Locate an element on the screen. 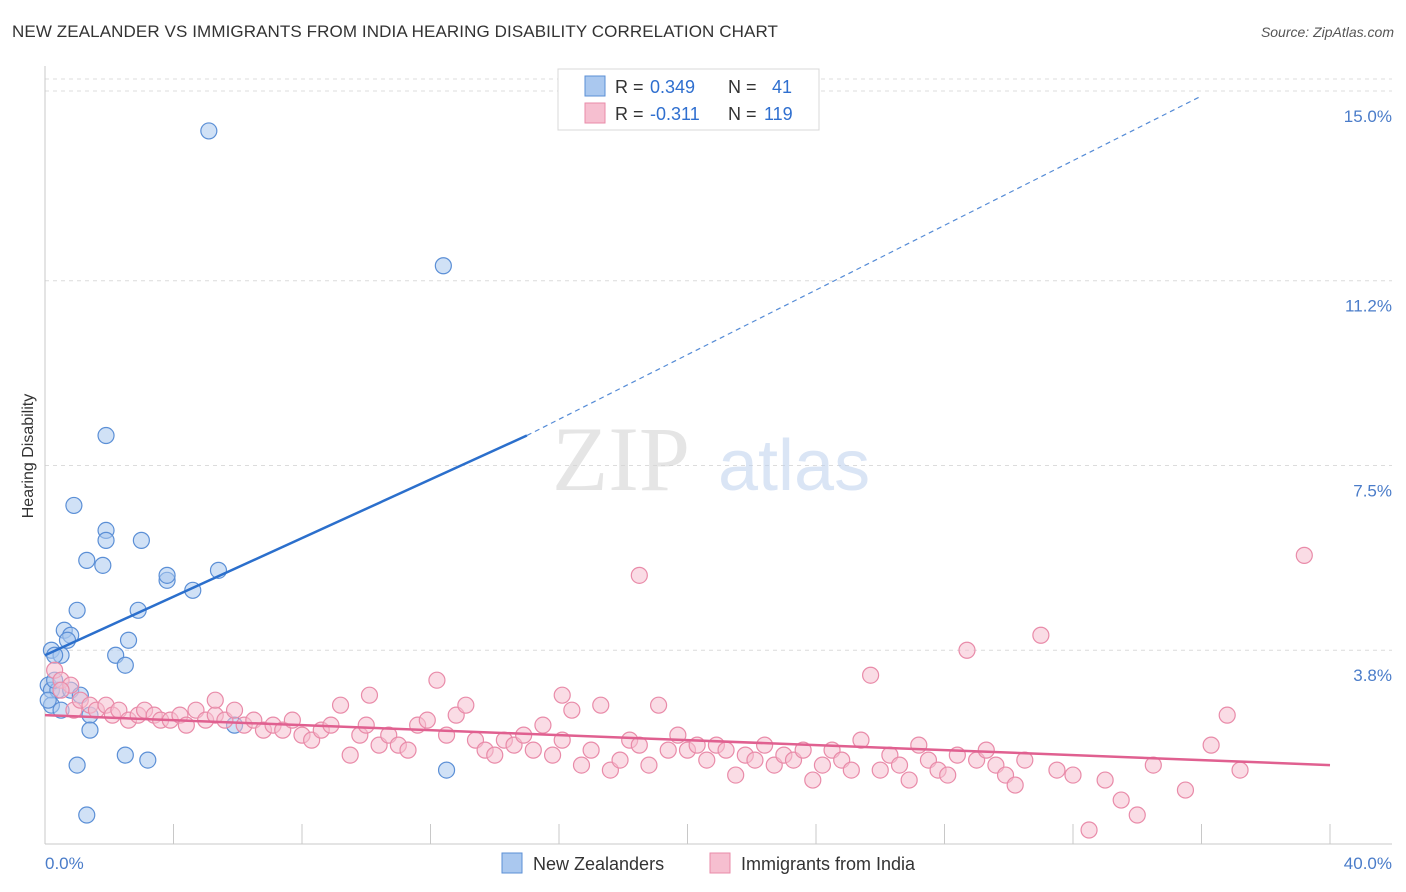 The image size is (1406, 892). trend-line-new-zealanders is located at coordinates (286, 545).